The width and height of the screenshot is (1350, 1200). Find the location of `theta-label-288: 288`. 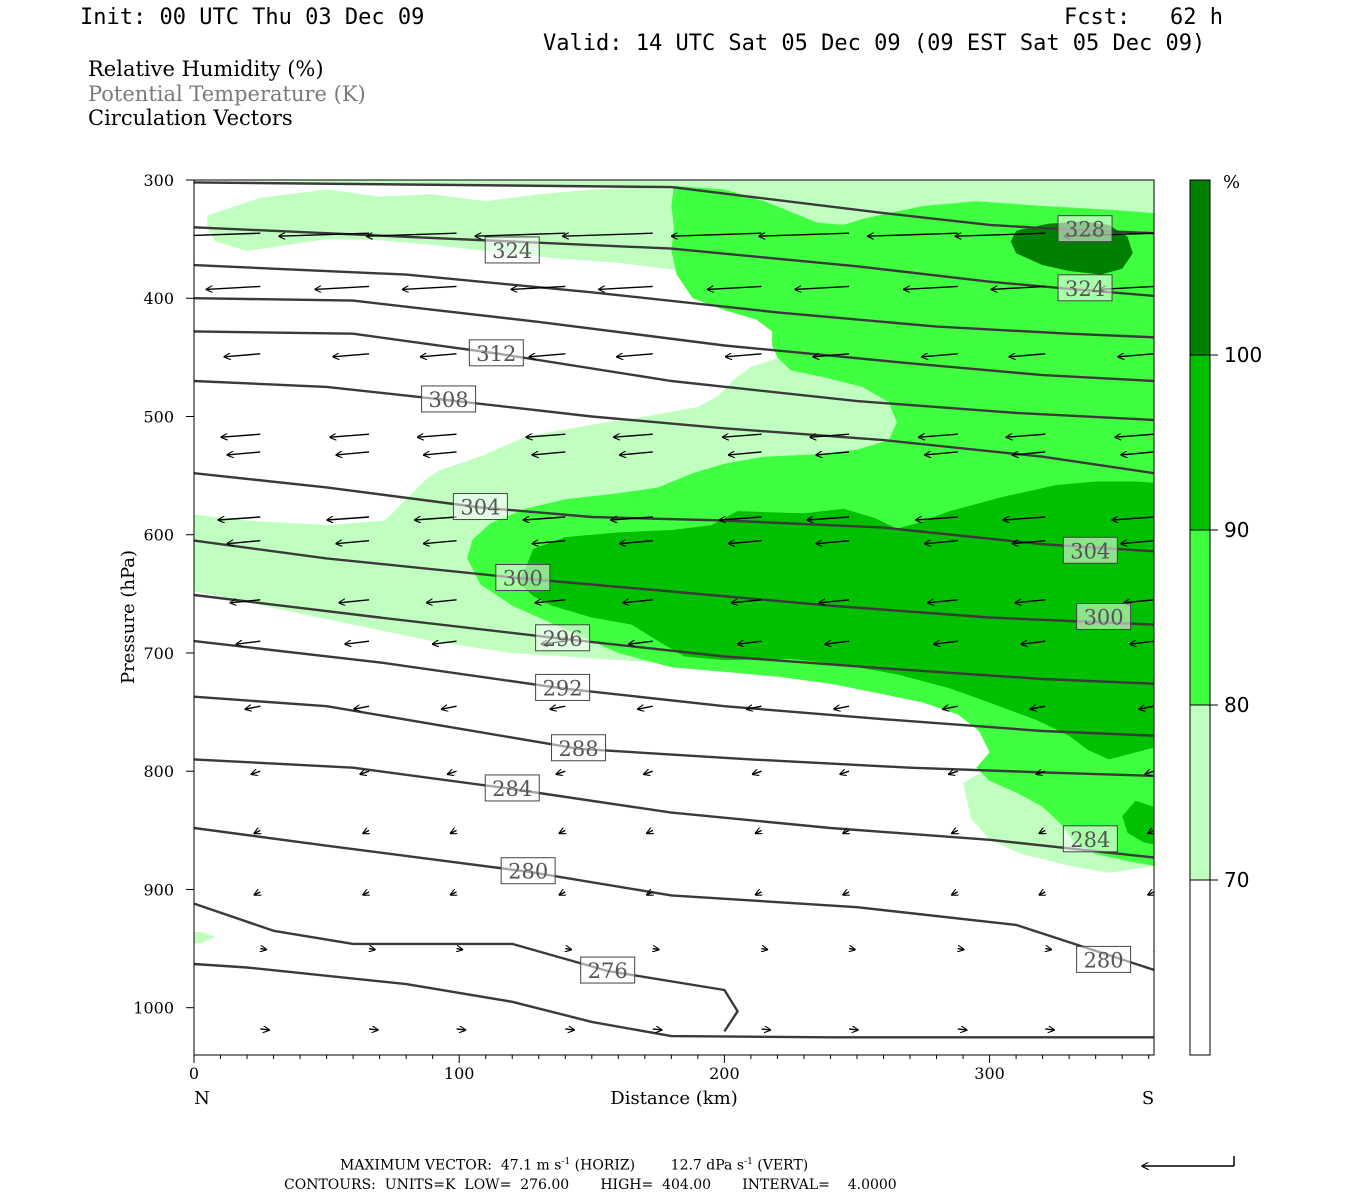

theta-label-288: 288 is located at coordinates (578, 749).